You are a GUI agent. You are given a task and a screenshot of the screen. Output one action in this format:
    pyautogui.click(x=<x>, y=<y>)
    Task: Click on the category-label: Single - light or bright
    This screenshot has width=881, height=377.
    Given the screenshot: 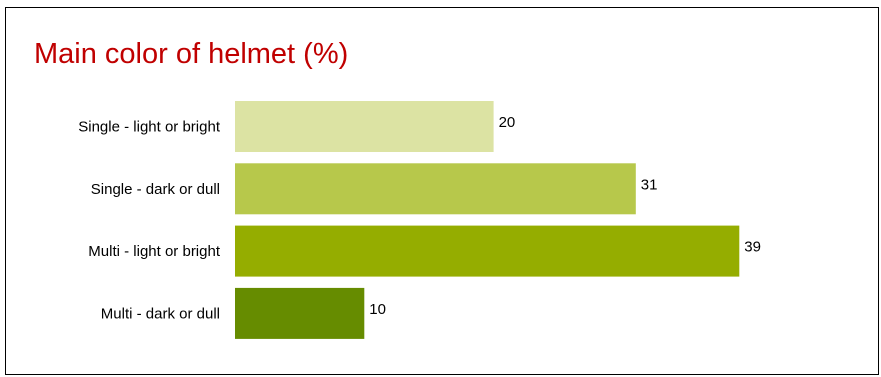 What is the action you would take?
    pyautogui.click(x=149, y=127)
    